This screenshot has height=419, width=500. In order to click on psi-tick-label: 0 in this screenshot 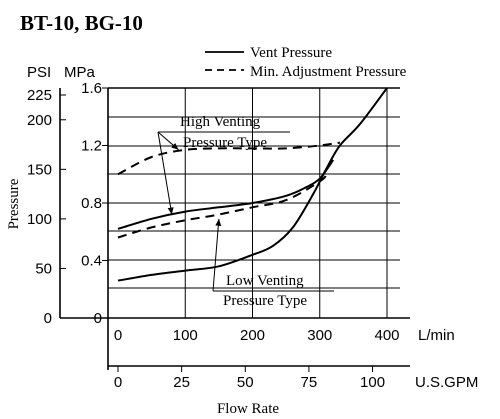, I will do `click(48, 318)`.